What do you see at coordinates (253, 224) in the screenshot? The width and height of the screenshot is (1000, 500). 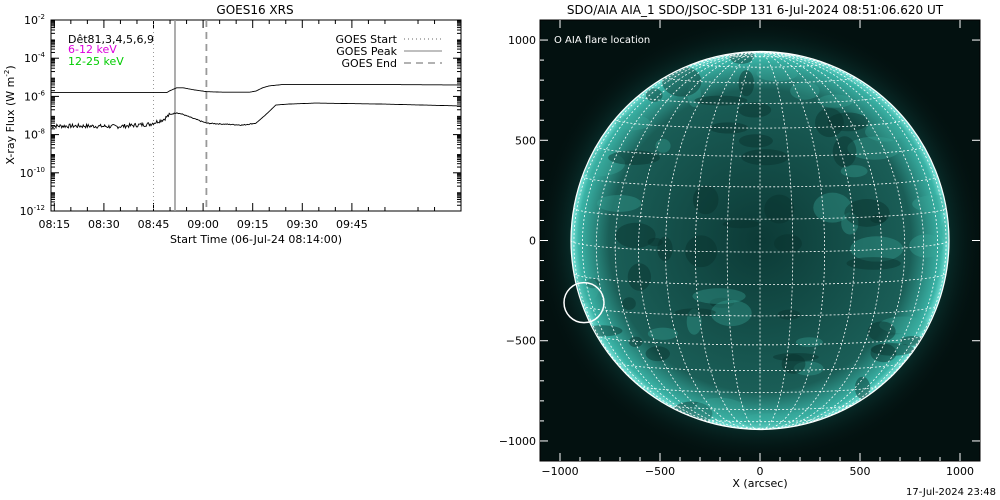 I see `x-tick-label: 09:15` at bounding box center [253, 224].